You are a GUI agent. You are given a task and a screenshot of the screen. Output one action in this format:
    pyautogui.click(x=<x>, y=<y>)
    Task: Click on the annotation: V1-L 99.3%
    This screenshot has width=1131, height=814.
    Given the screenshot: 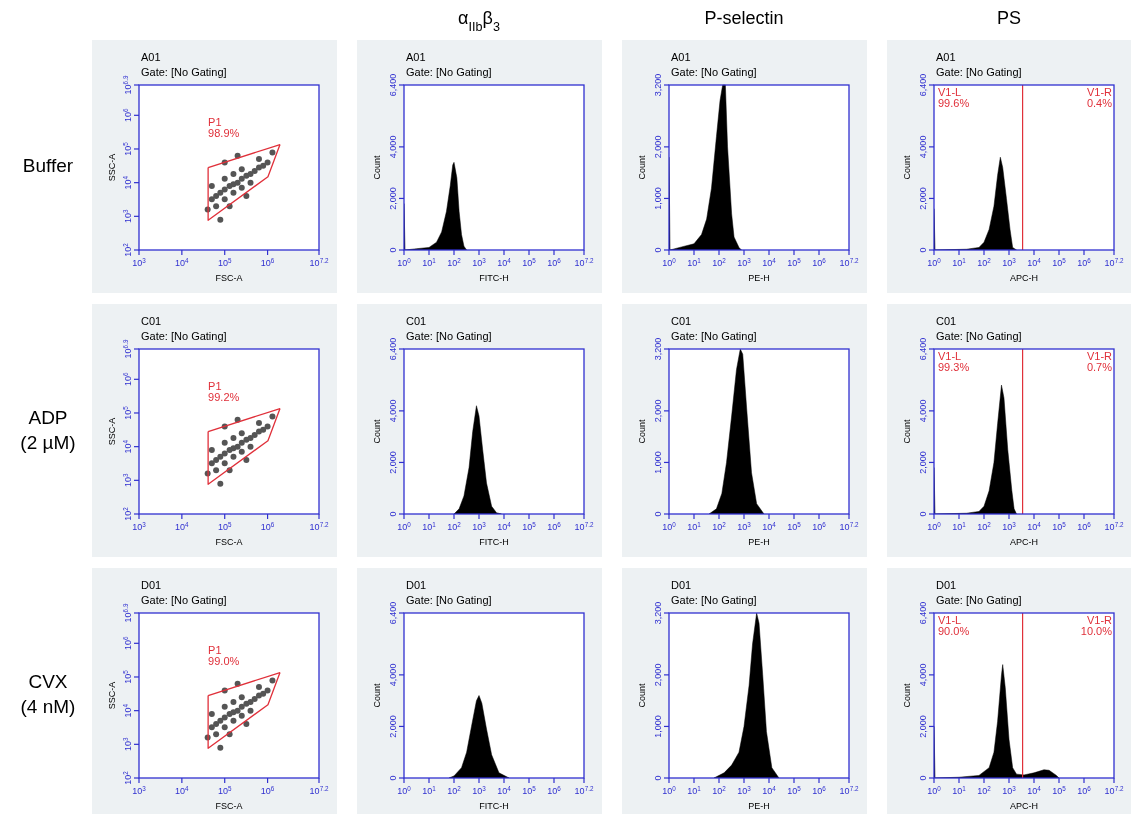 What is the action you would take?
    pyautogui.click(x=954, y=361)
    